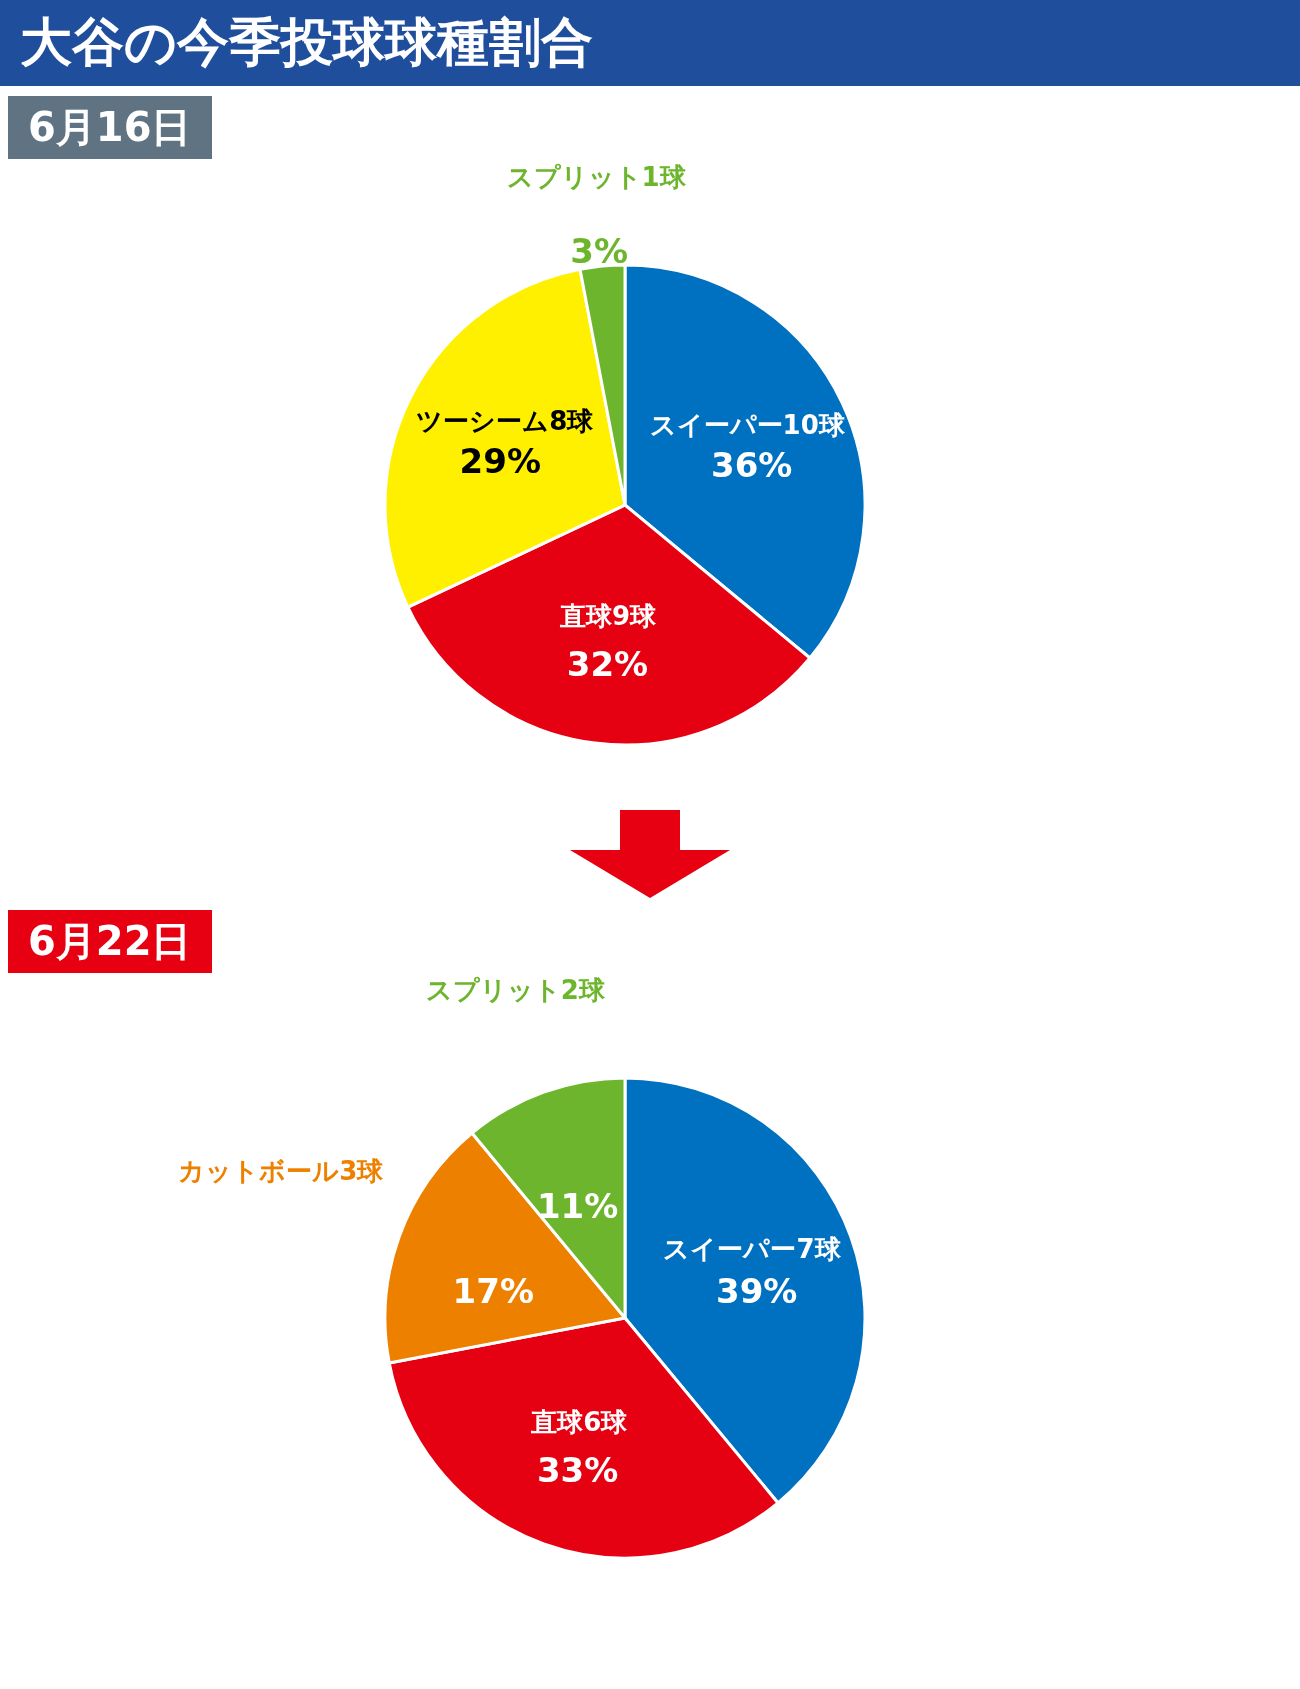 Image resolution: width=1300 pixels, height=1689 pixels. What do you see at coordinates (505, 420) in the screenshot?
I see `slice-label: ツーシーム8球` at bounding box center [505, 420].